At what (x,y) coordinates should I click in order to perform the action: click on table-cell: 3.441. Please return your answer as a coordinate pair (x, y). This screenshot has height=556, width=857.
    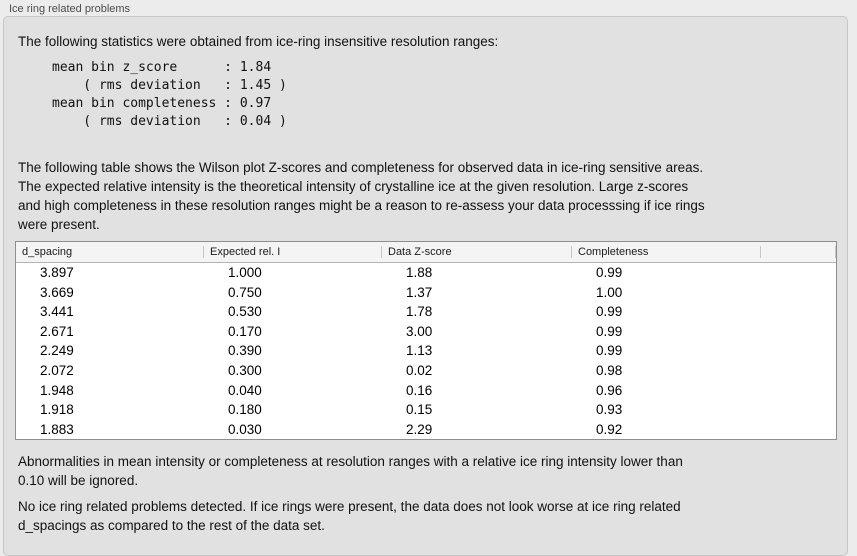
    Looking at the image, I should click on (57, 312).